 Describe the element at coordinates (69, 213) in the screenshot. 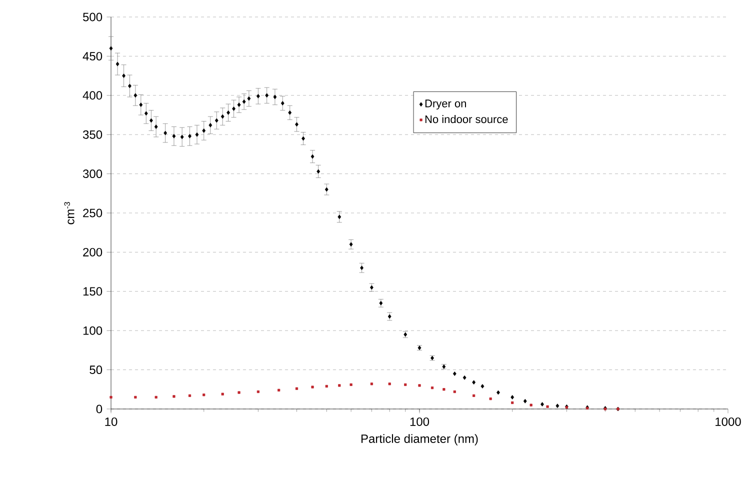

I see `y-axis-title: cm$^{-3}$` at that location.